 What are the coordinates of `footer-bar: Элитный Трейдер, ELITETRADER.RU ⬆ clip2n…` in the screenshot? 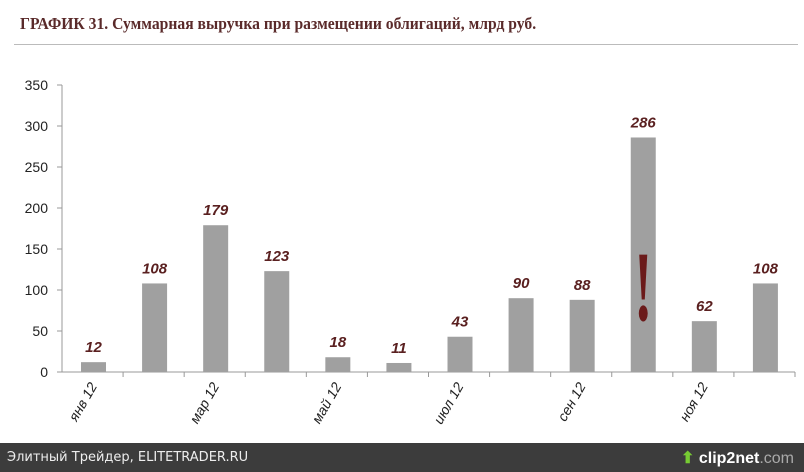 It's located at (402, 457).